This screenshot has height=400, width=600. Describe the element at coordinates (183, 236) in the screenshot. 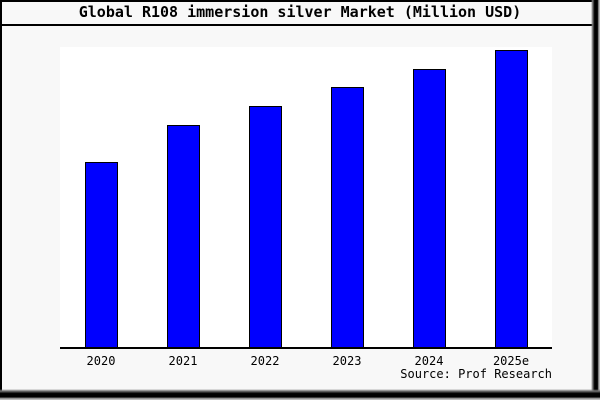

I see `bar-2021` at that location.